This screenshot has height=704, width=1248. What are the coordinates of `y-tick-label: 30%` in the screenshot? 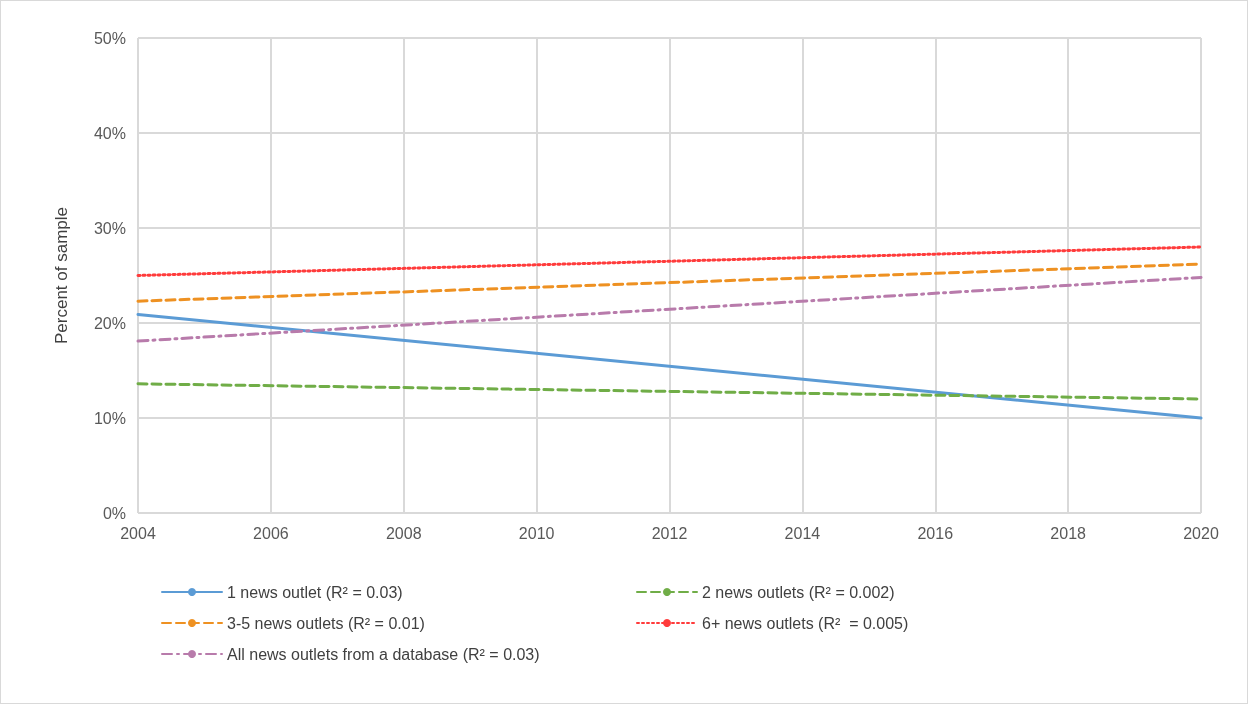 It's located at (109, 228).